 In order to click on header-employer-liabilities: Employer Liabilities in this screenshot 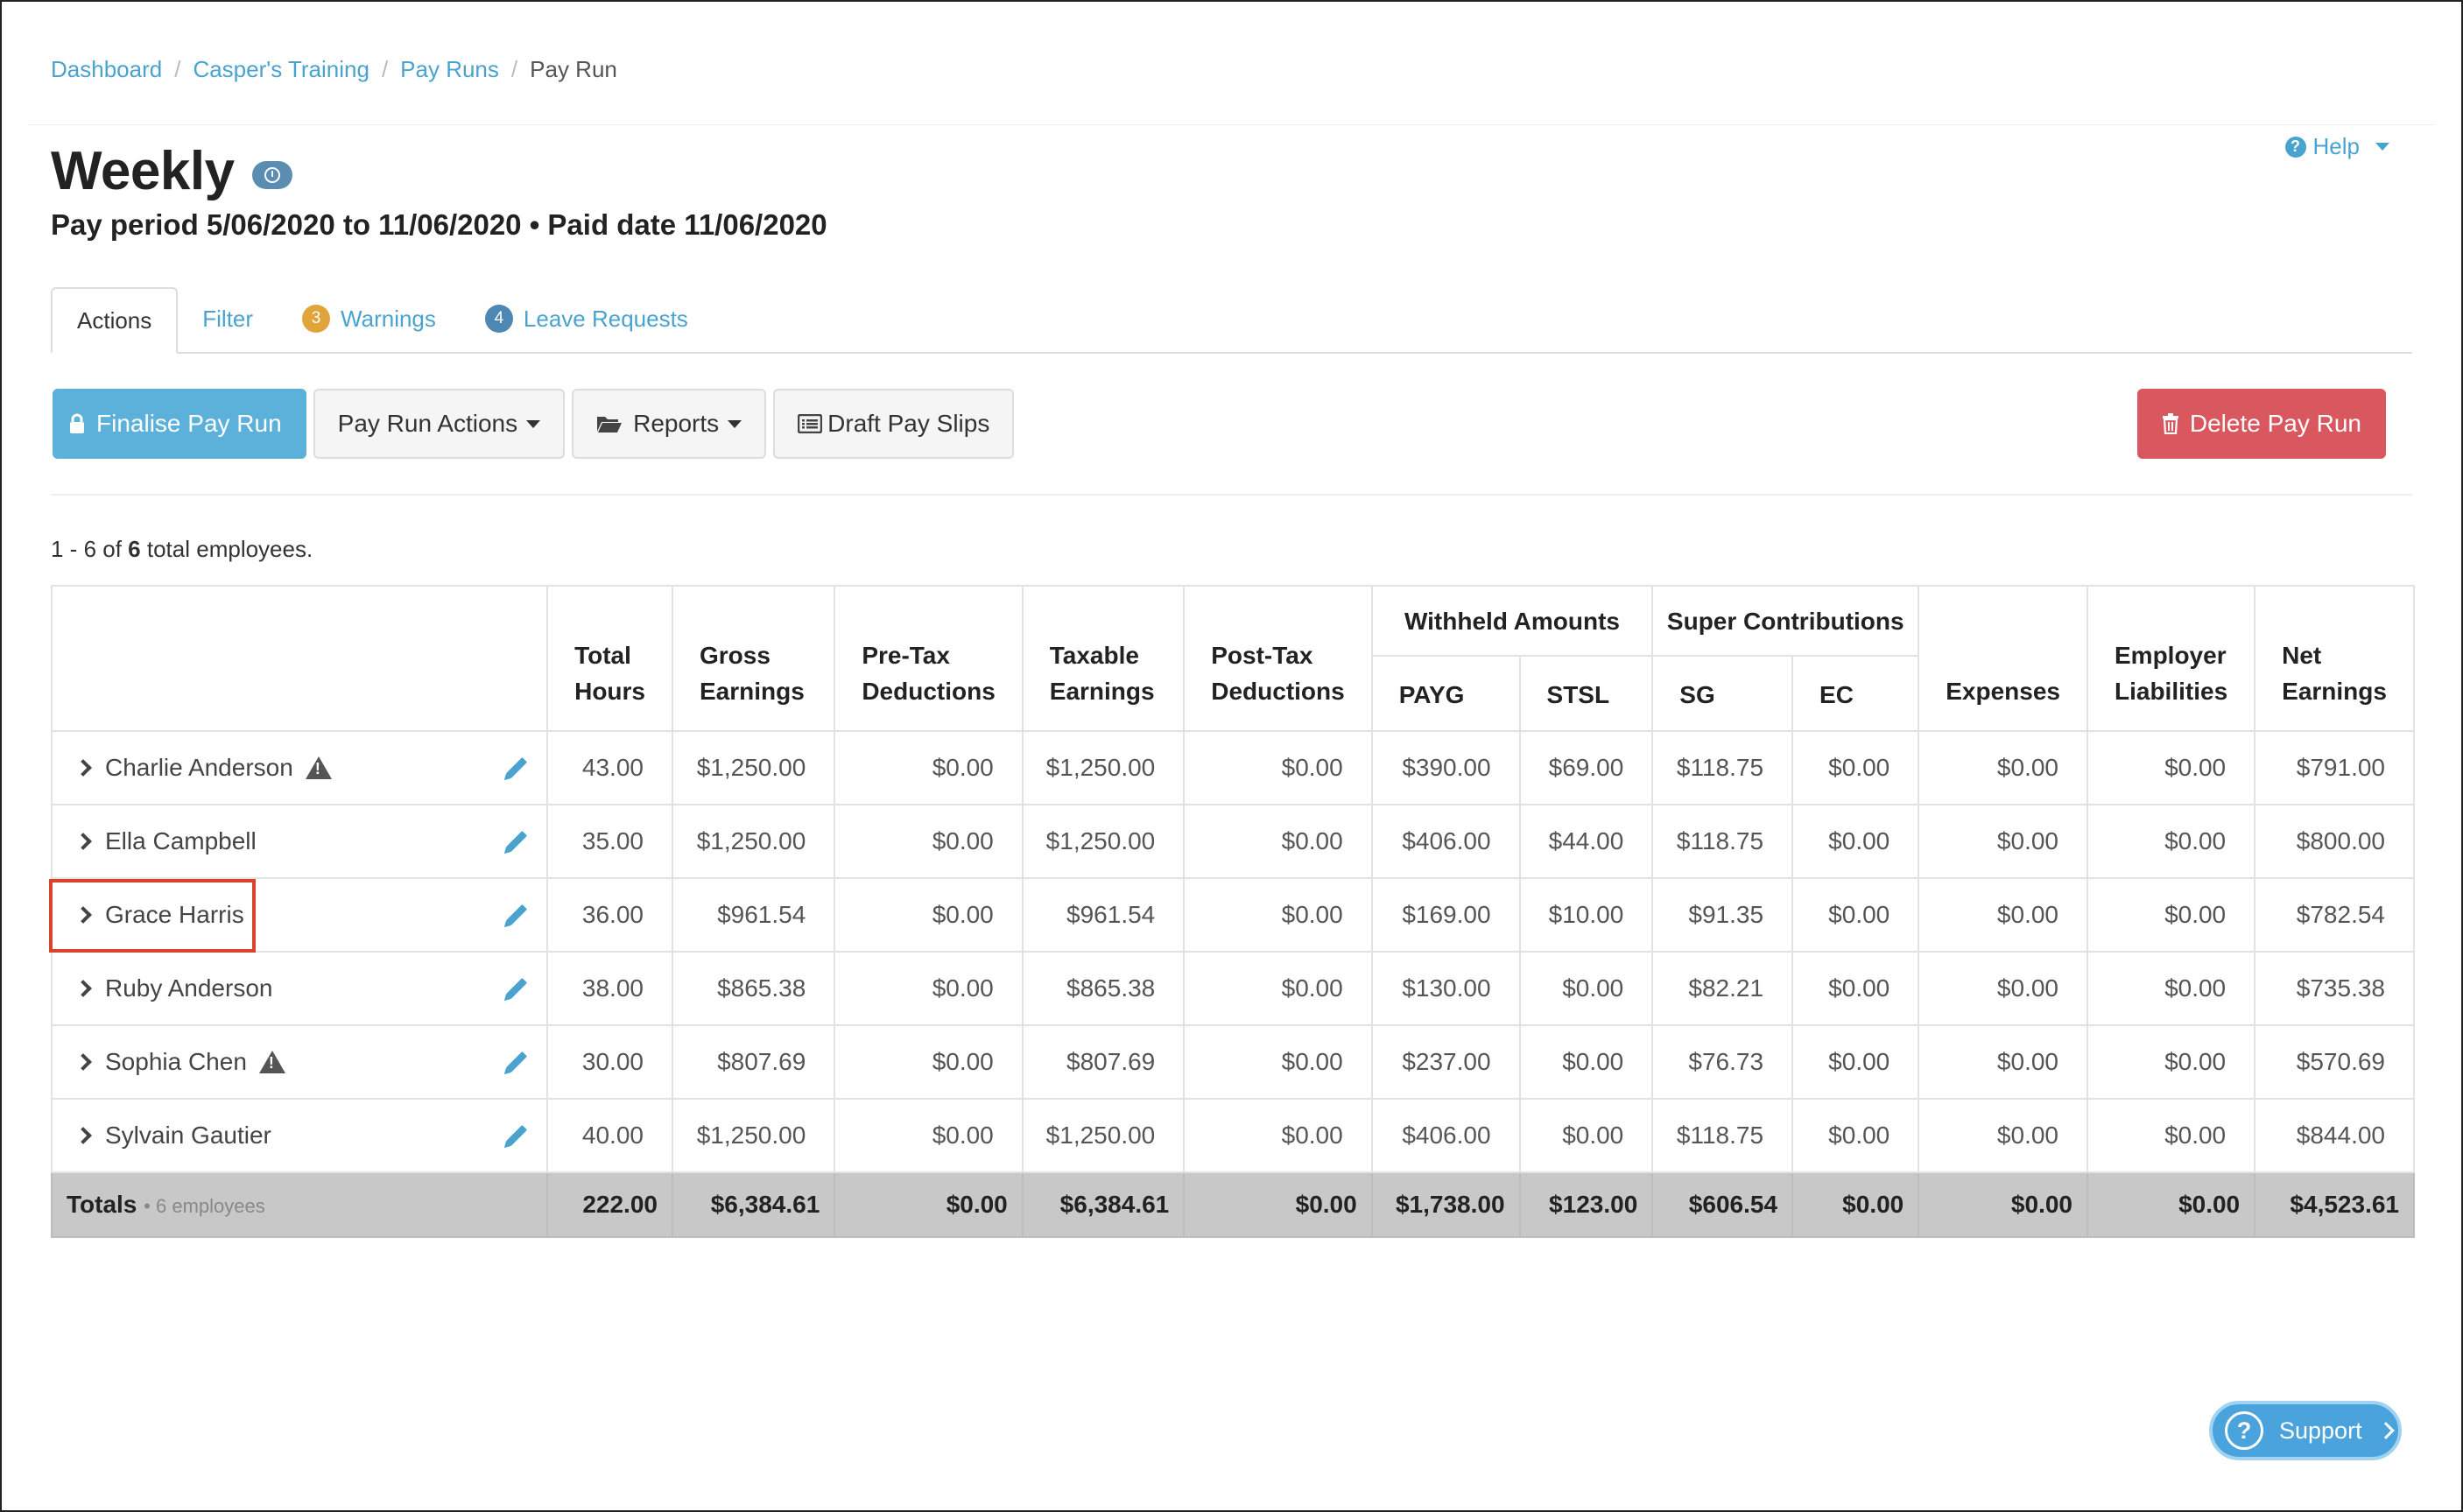, I will do `click(2171, 658)`.